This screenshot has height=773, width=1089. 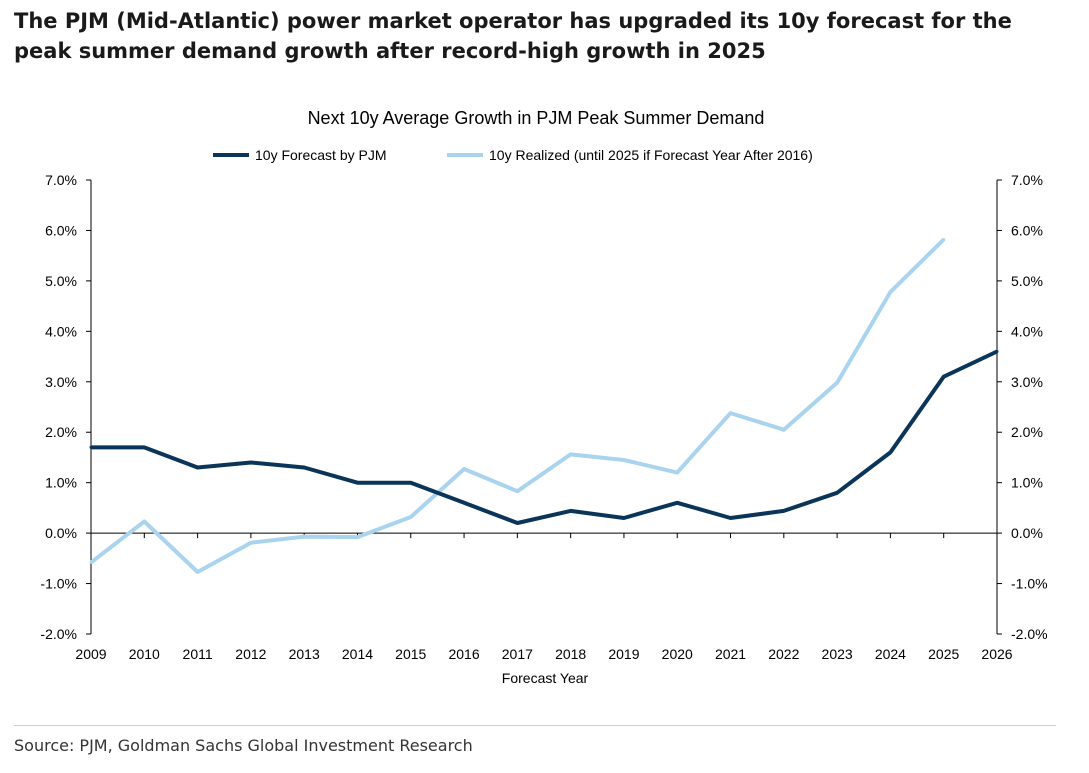 I want to click on x-axis-title: Forecast Year, so click(x=545, y=678).